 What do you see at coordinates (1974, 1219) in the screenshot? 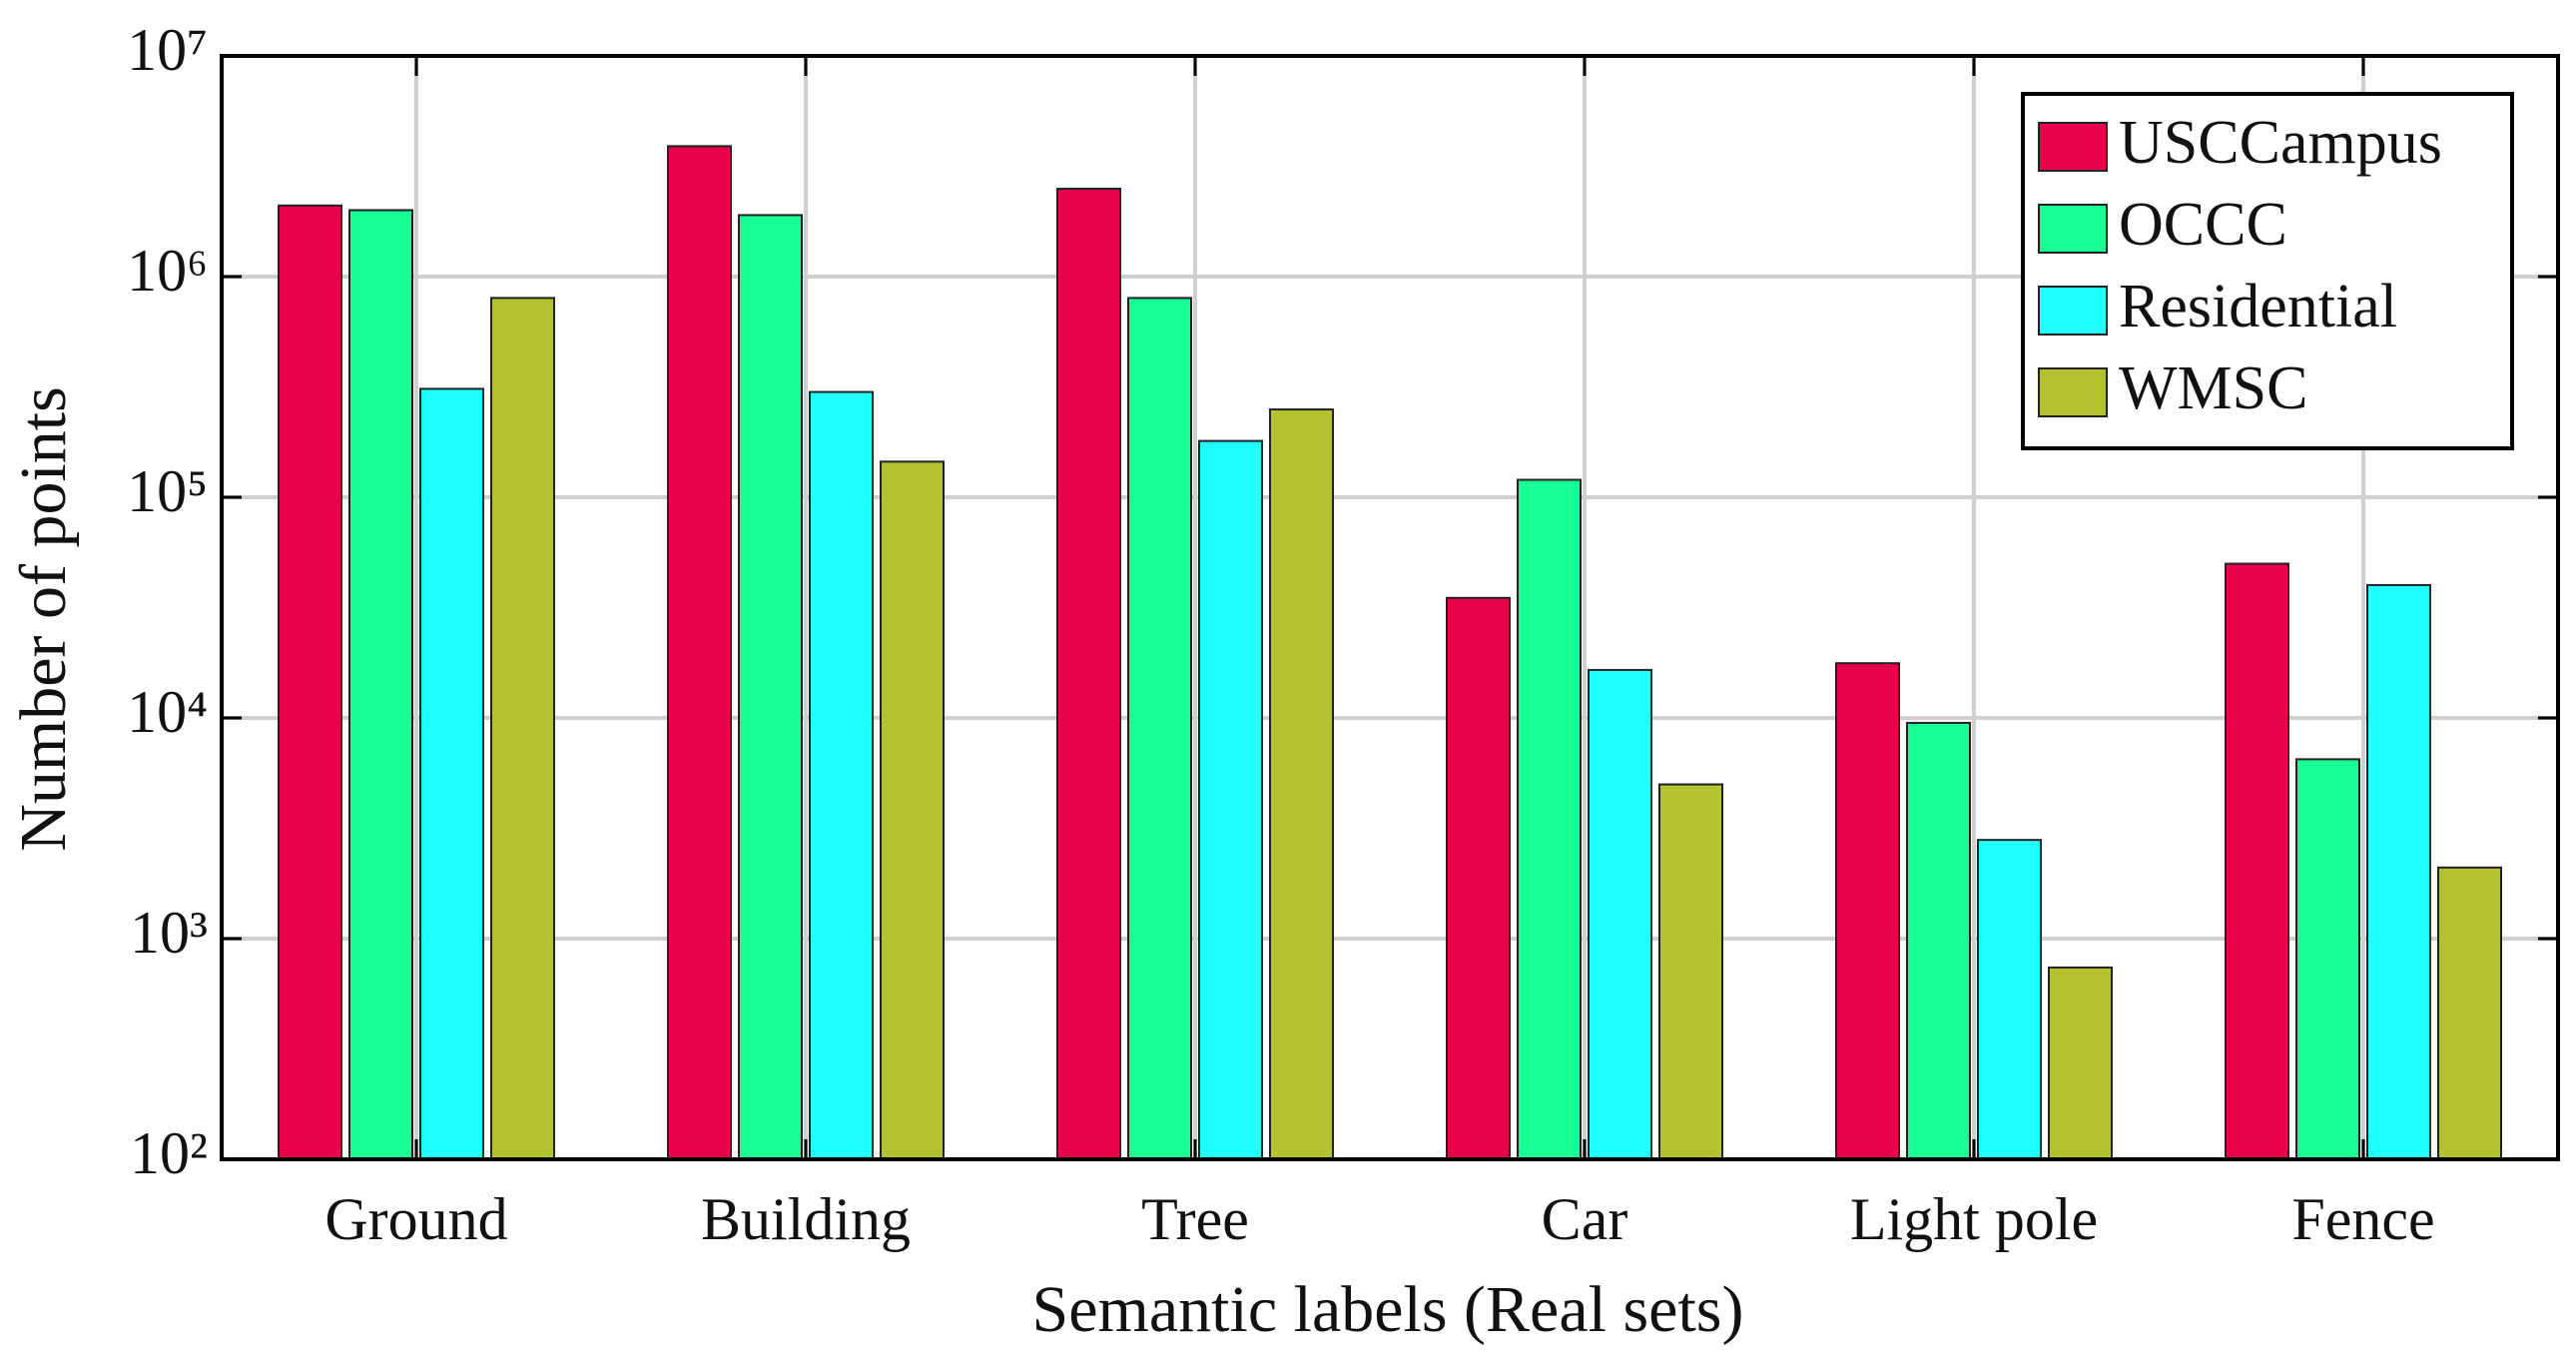
I see `x-tick-label: Light pole` at bounding box center [1974, 1219].